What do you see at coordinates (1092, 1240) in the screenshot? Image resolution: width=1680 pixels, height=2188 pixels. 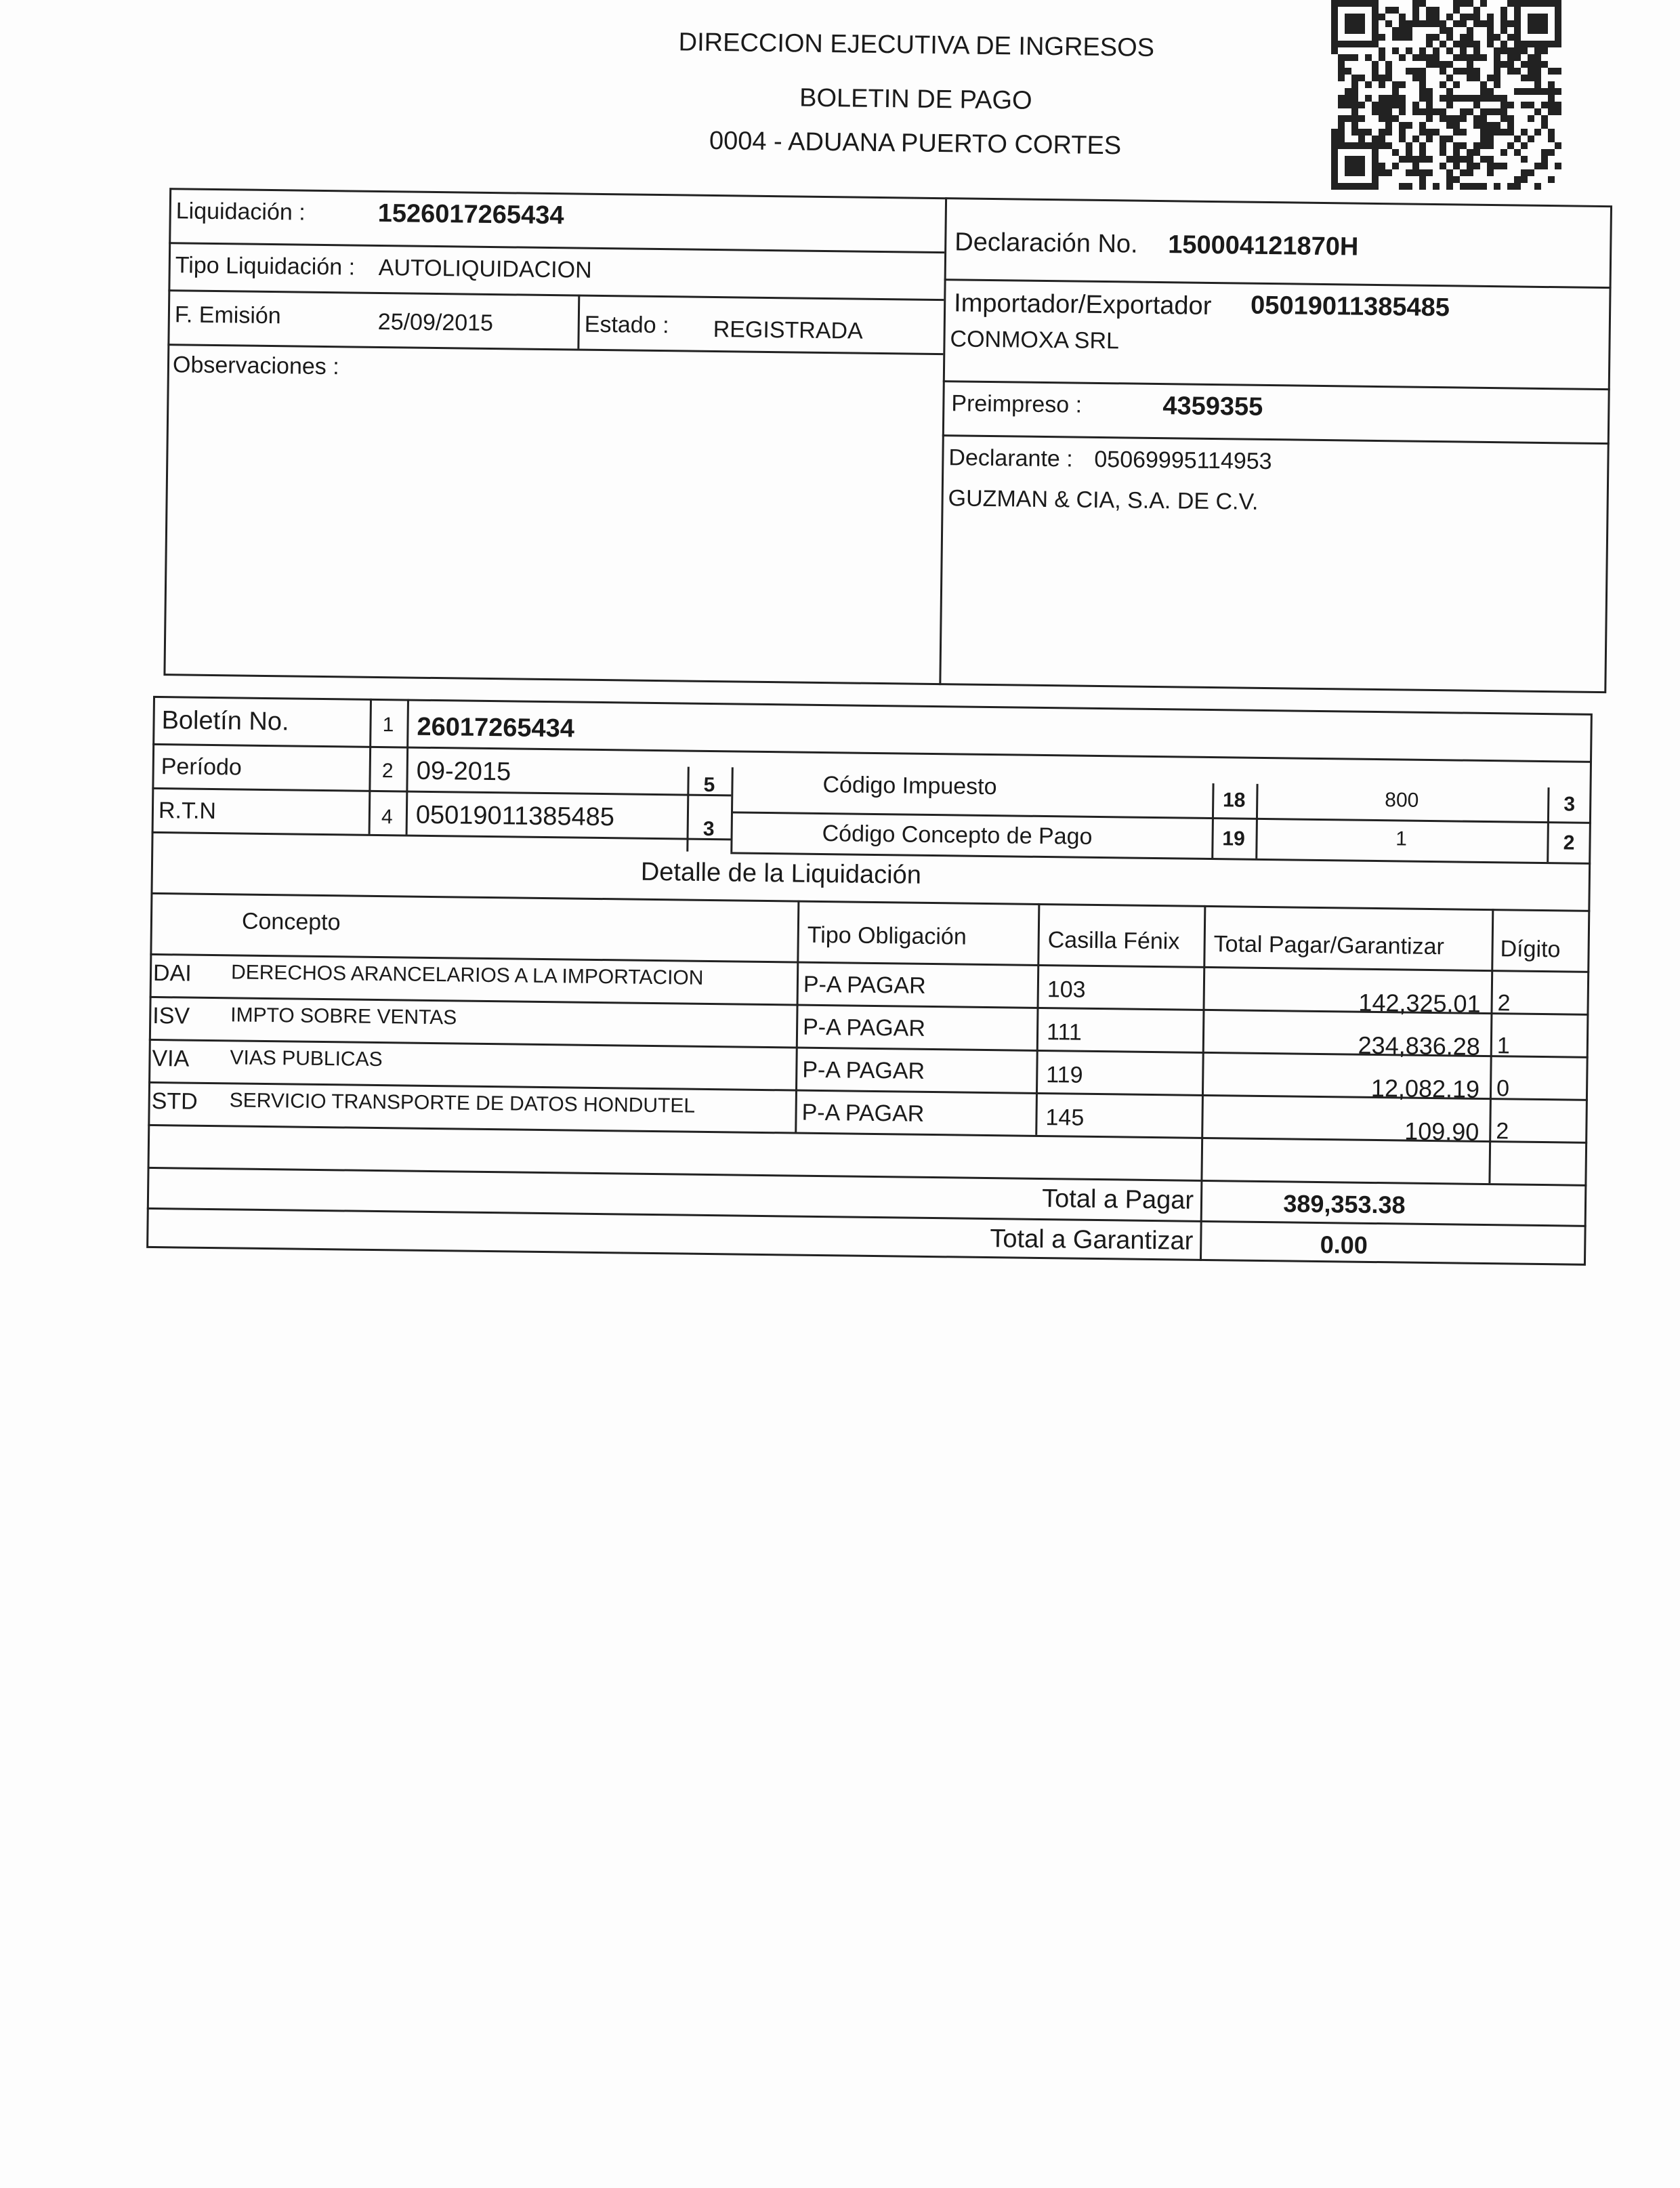 I see `total-garantizar-label: Total a Garantizar` at bounding box center [1092, 1240].